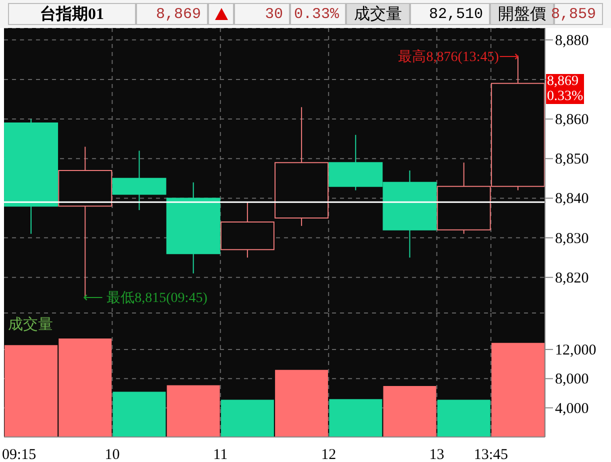  Describe the element at coordinates (572, 380) in the screenshot. I see `y-tick-label: 8,000` at that location.